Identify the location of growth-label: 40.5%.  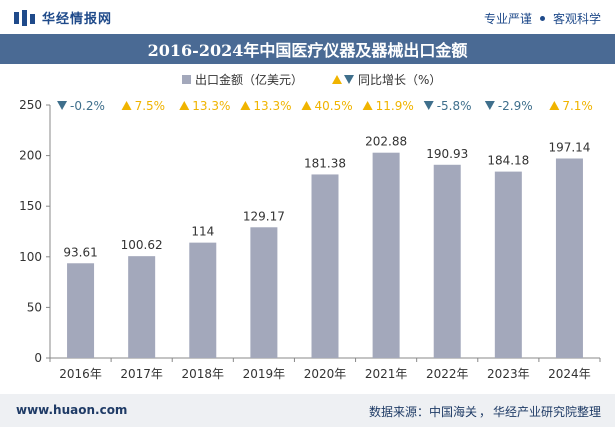
(334, 106).